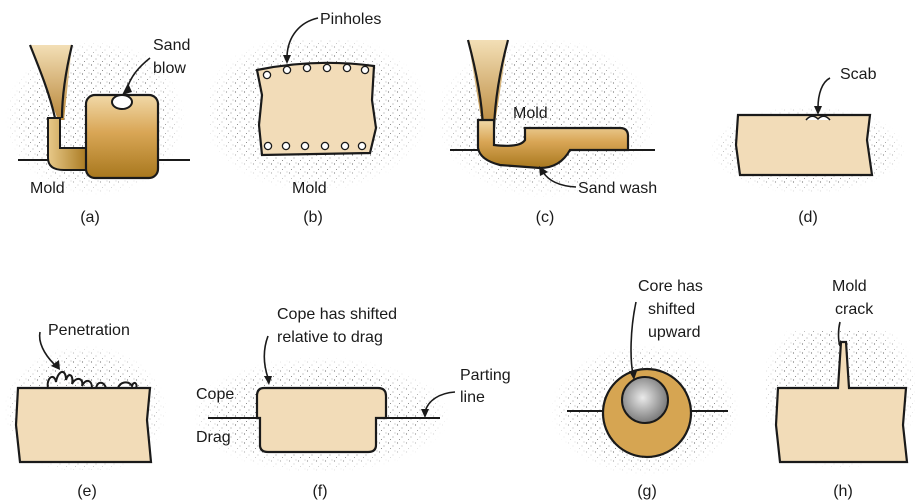 This screenshot has height=504, width=918. I want to click on shift-note-2: relative to drag, so click(330, 337).